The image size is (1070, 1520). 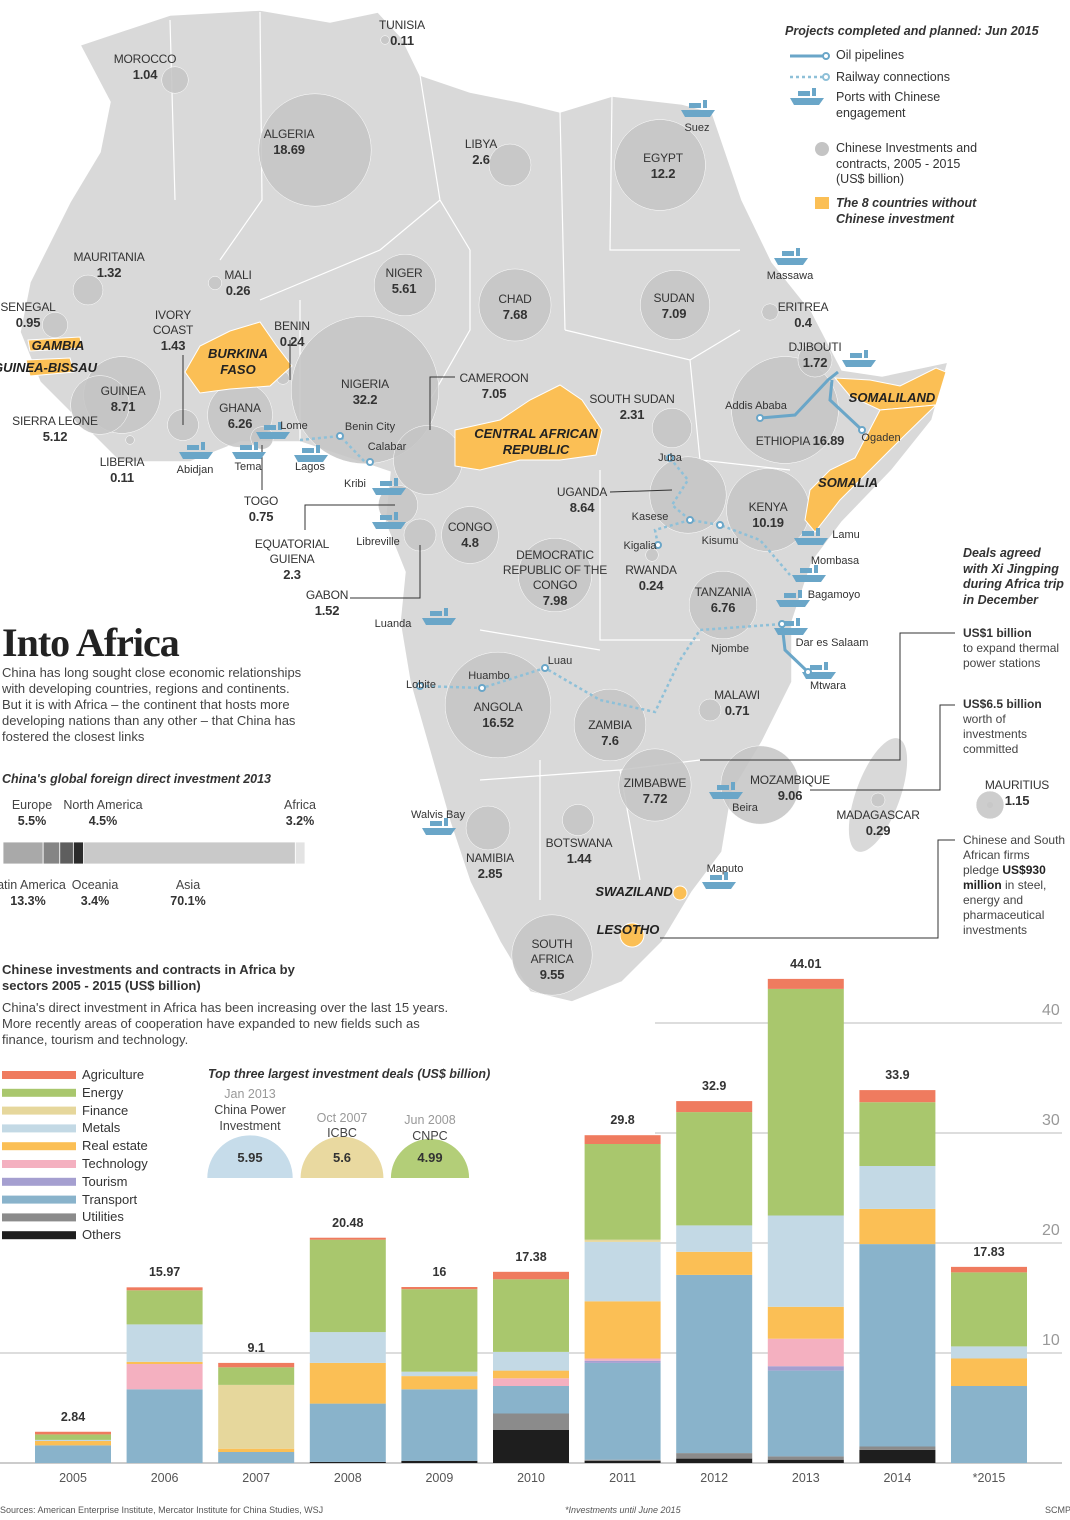 I want to click on country-label: EQUATORIAL GUIENA 2.3, so click(x=292, y=560).